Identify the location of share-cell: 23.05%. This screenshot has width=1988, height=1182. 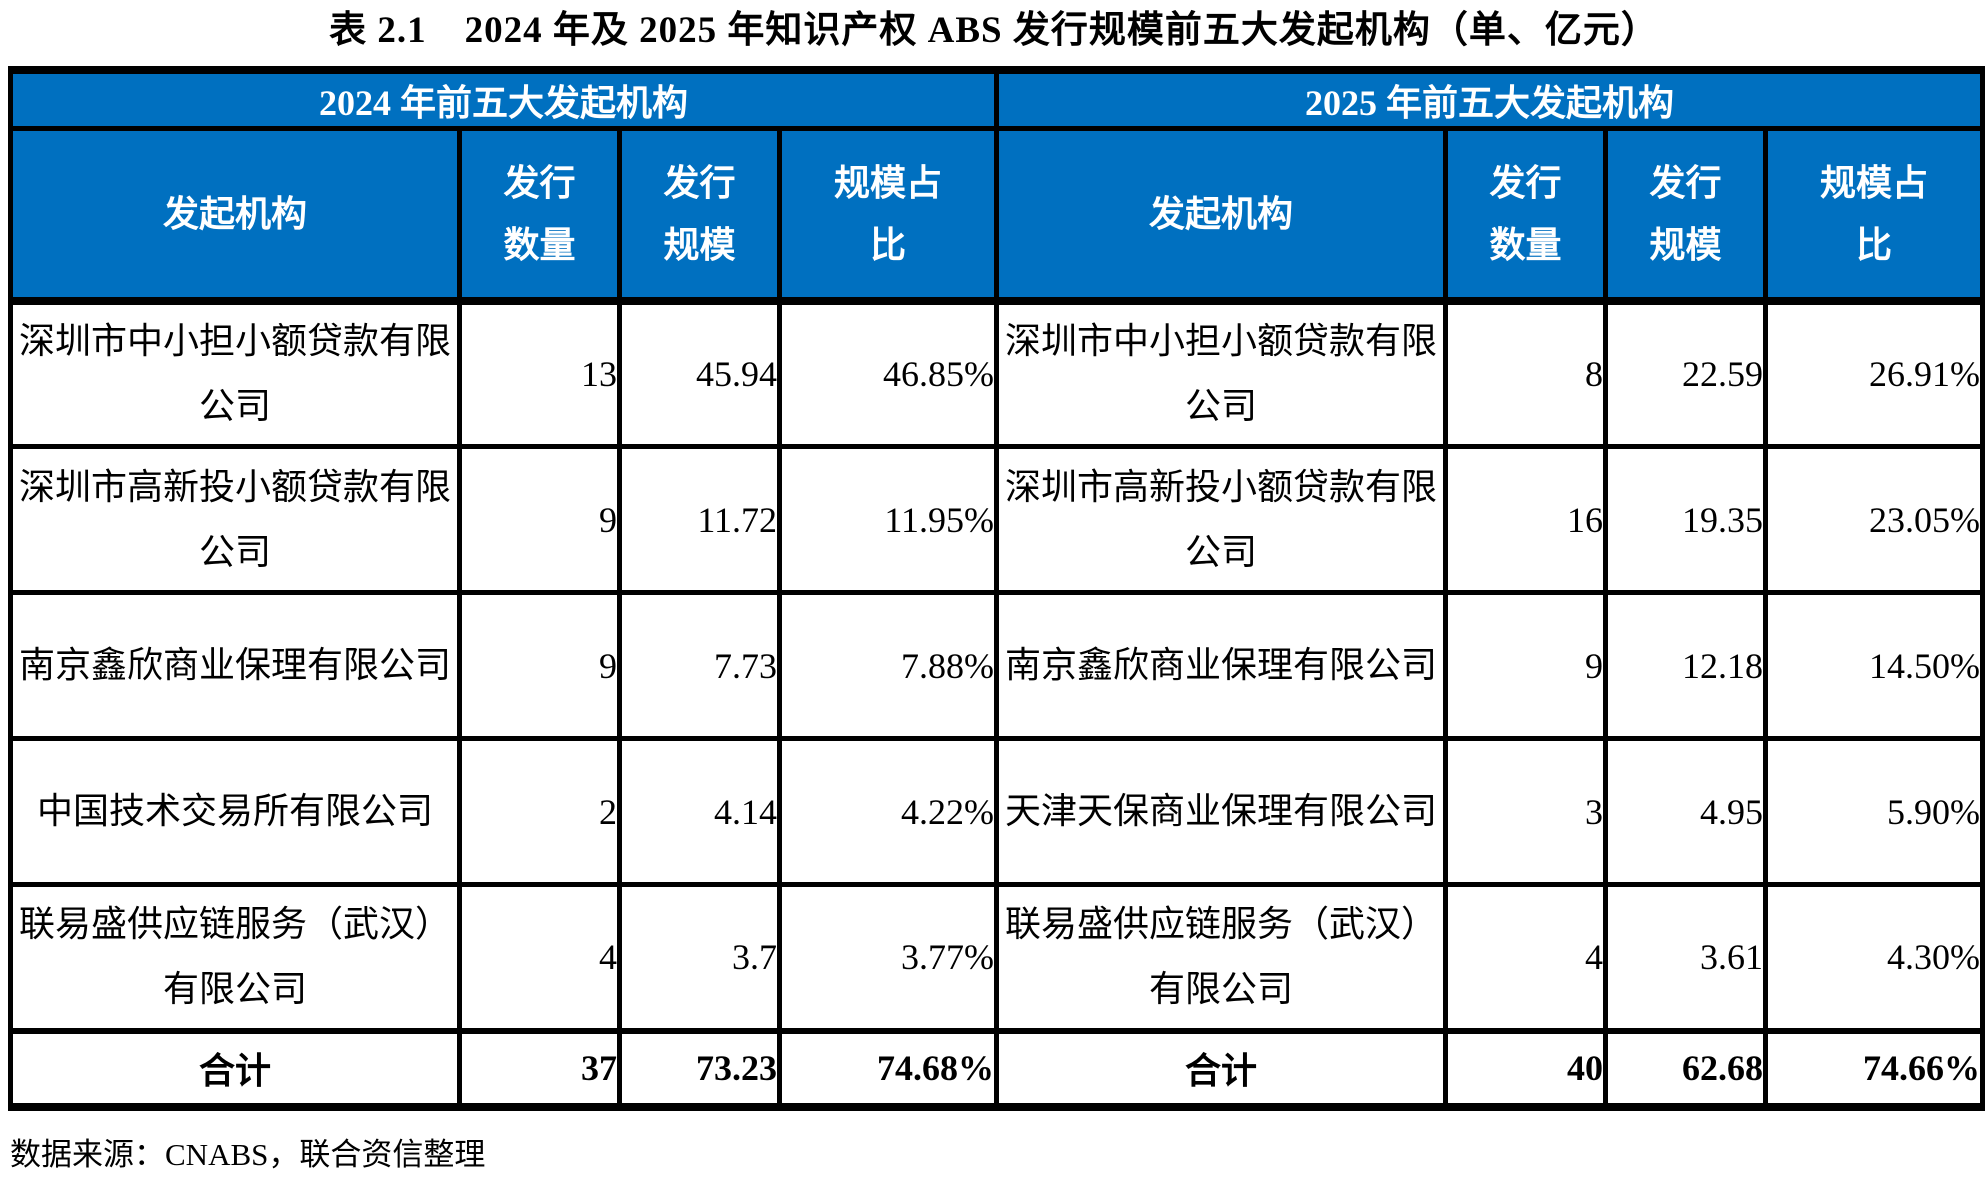
(1874, 519).